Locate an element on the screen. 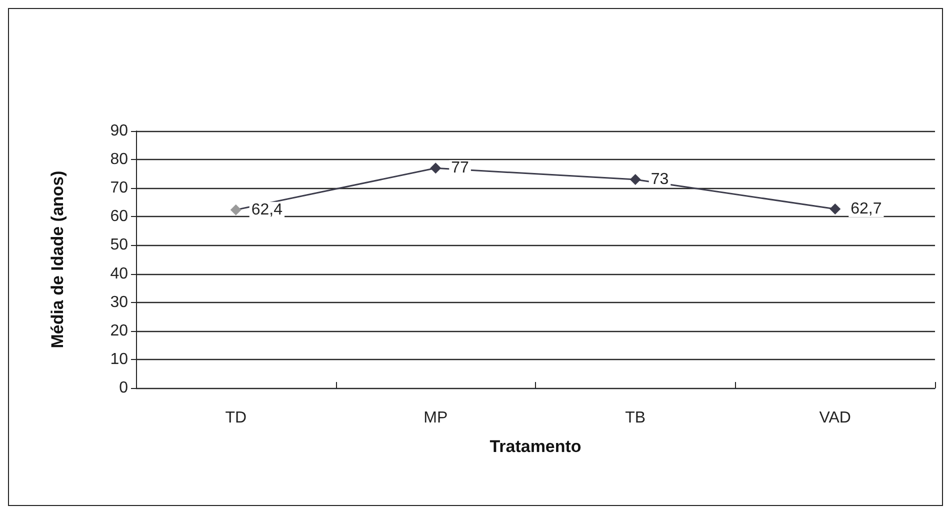  y-tick-label: 0 is located at coordinates (123, 388).